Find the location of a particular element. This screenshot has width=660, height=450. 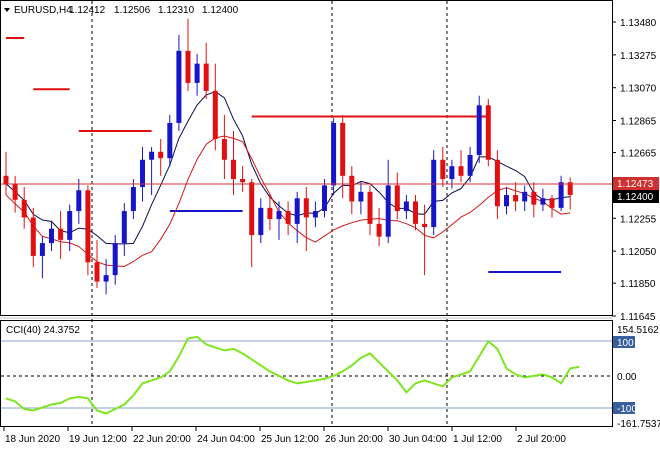

header-high: 1.12506 is located at coordinates (132, 10).